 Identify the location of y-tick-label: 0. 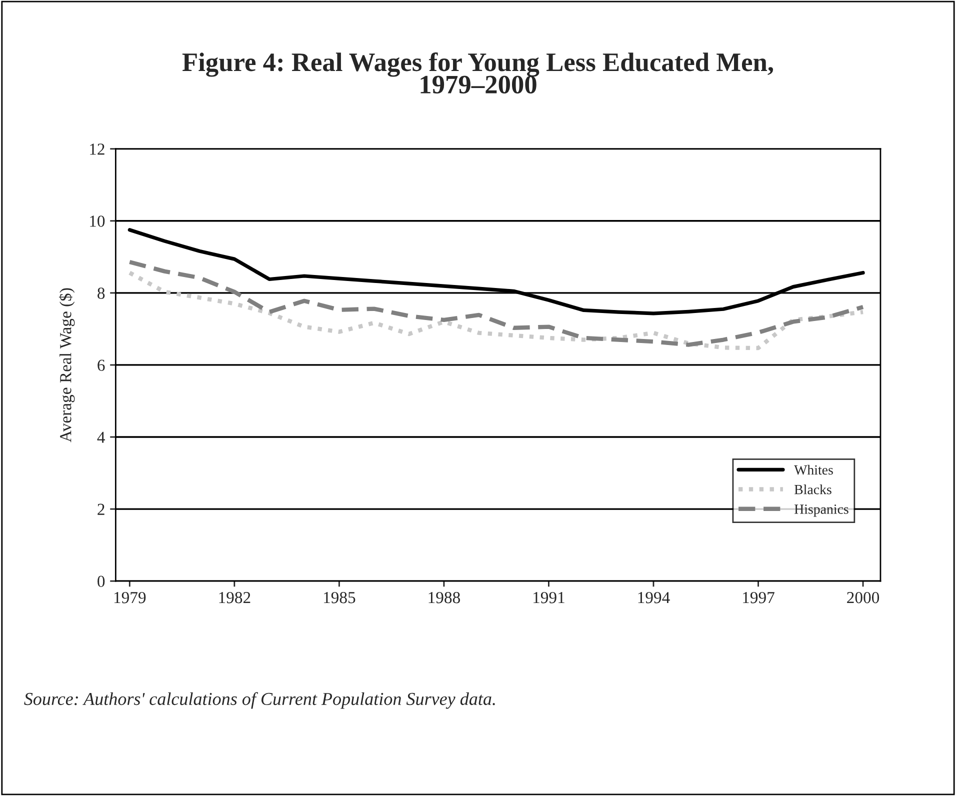
(101, 582).